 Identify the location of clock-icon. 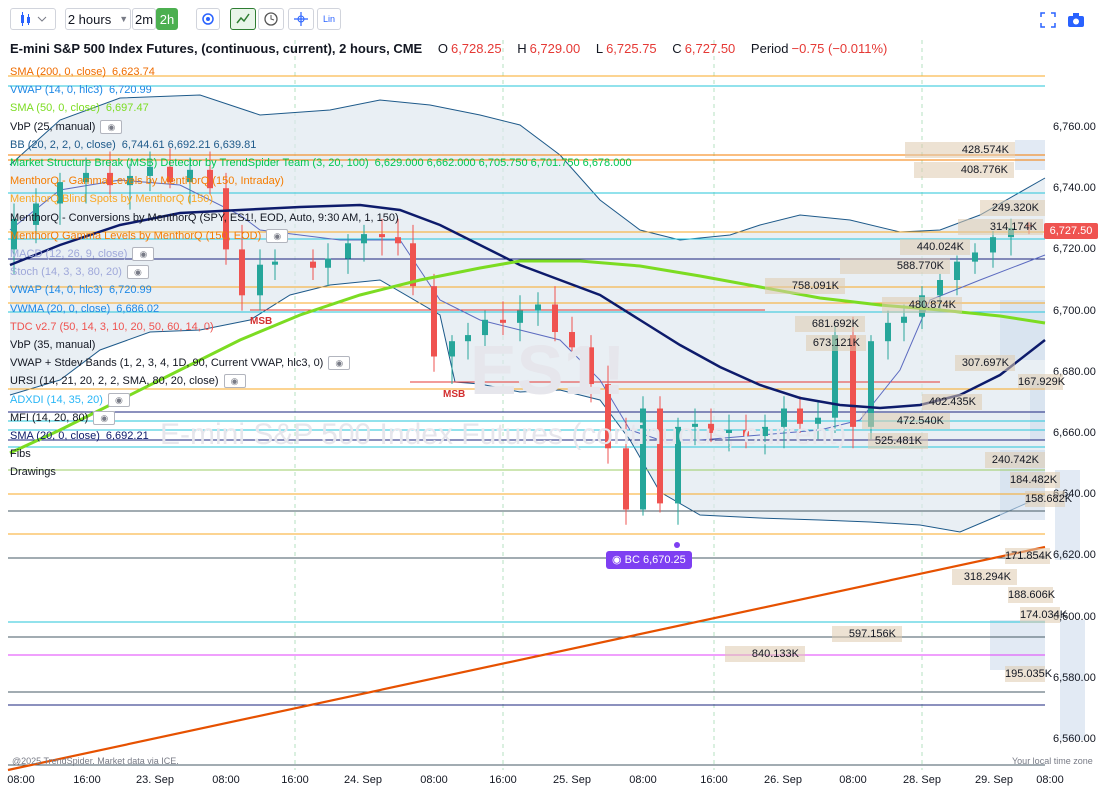
(271, 19).